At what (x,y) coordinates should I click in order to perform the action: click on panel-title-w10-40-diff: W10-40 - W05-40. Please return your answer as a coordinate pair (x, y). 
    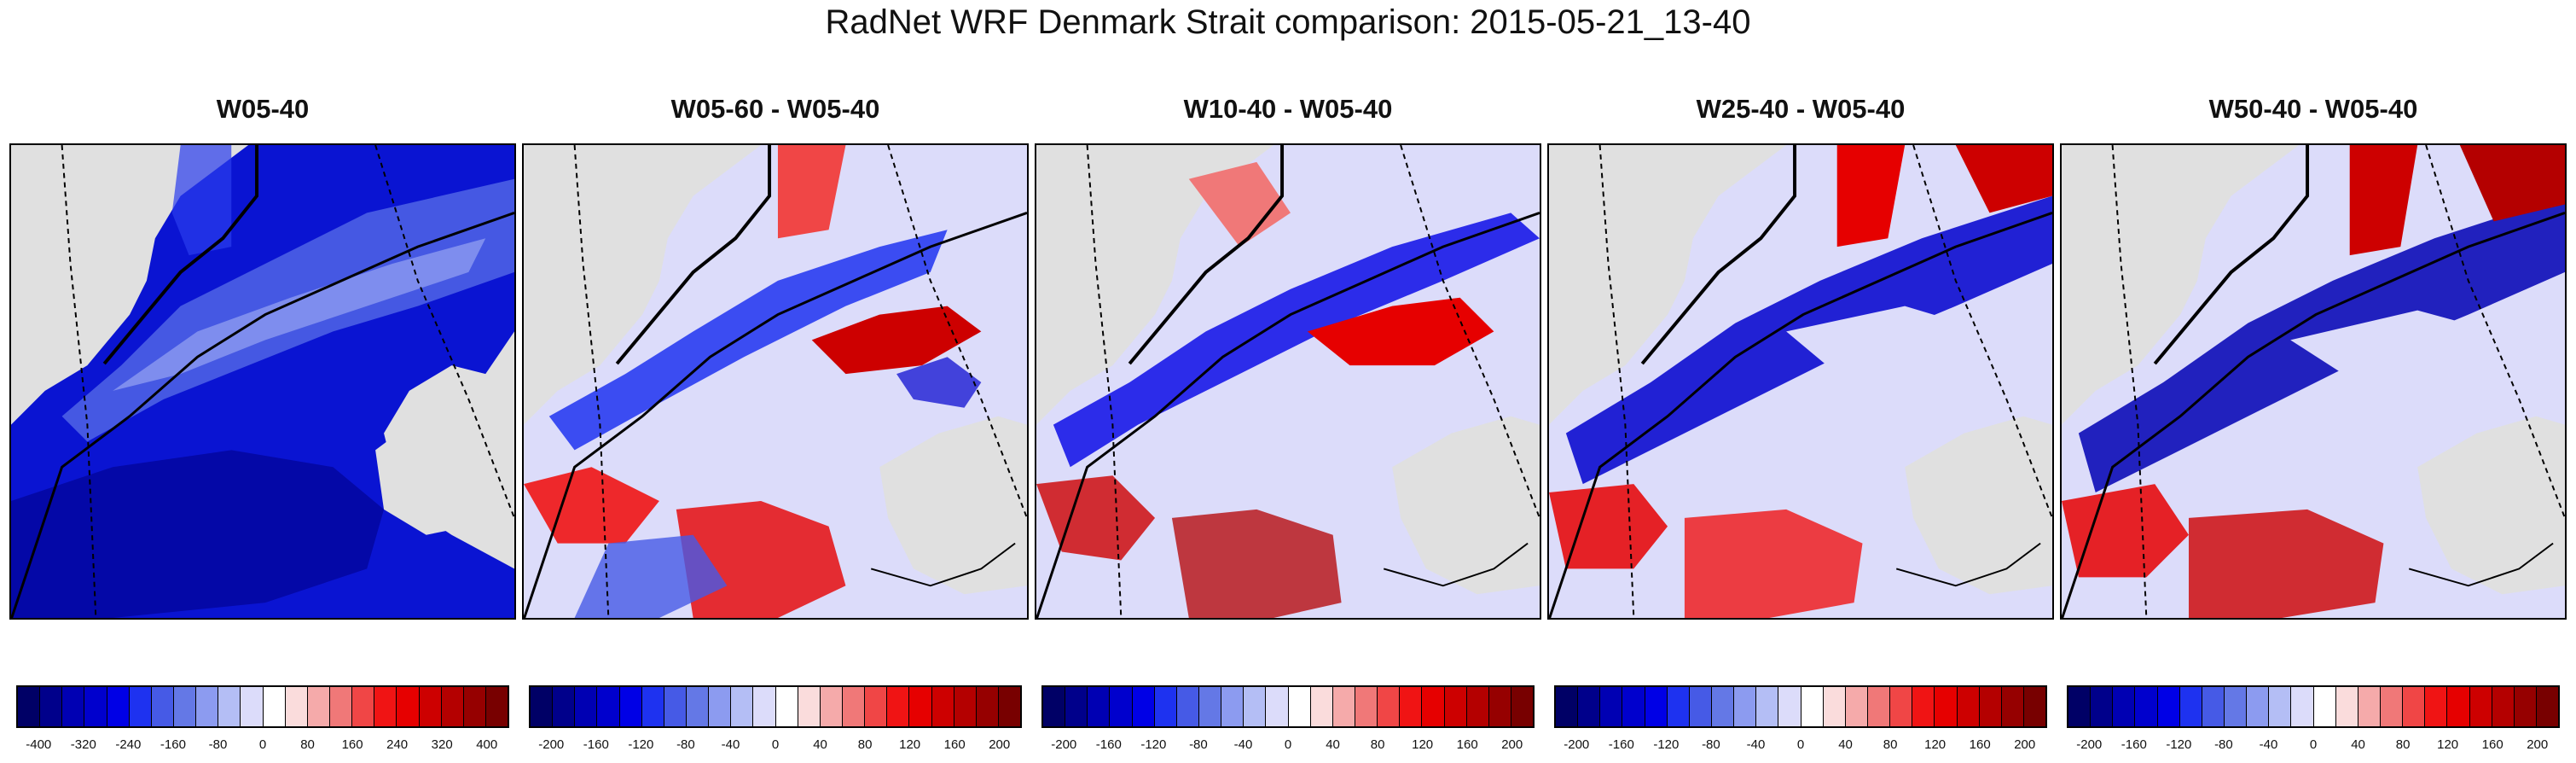
    Looking at the image, I should click on (1288, 109).